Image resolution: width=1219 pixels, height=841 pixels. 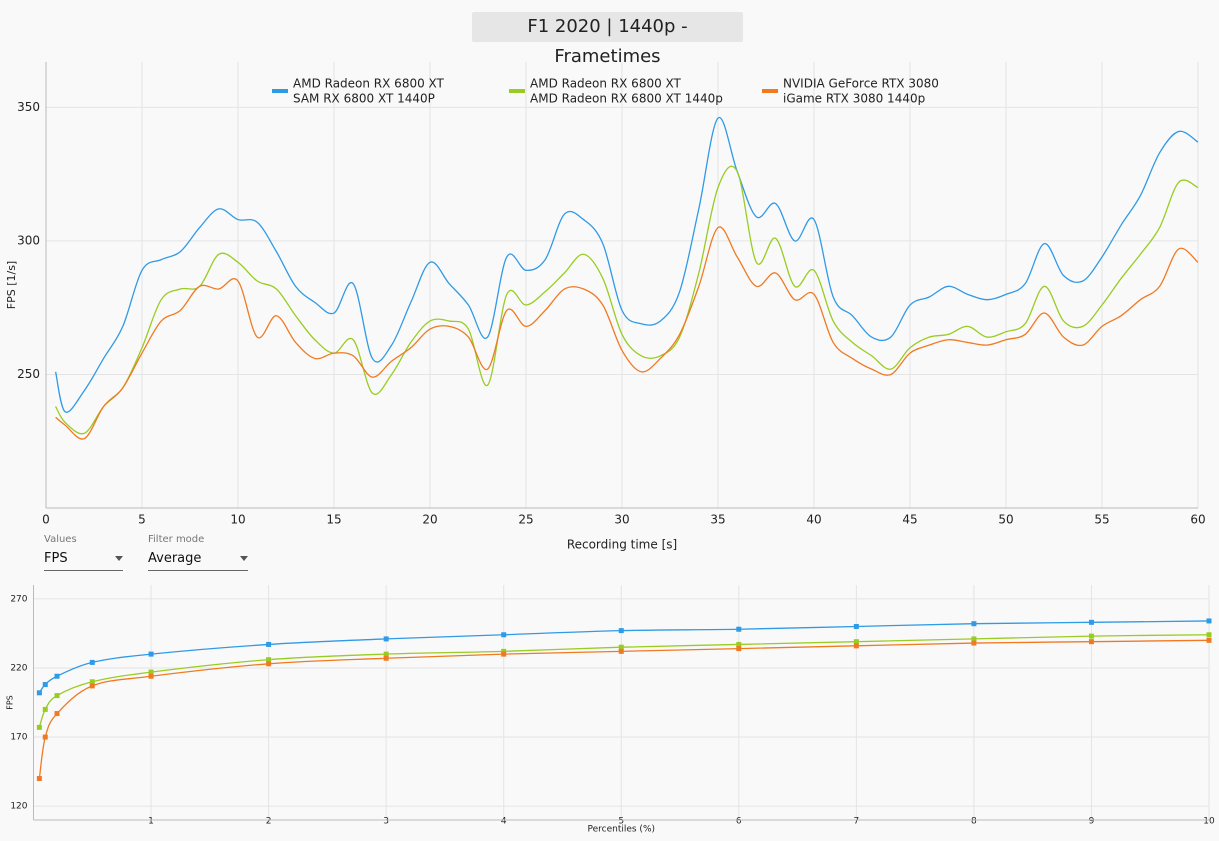 I want to click on x-tick-label: 3, so click(x=386, y=822).